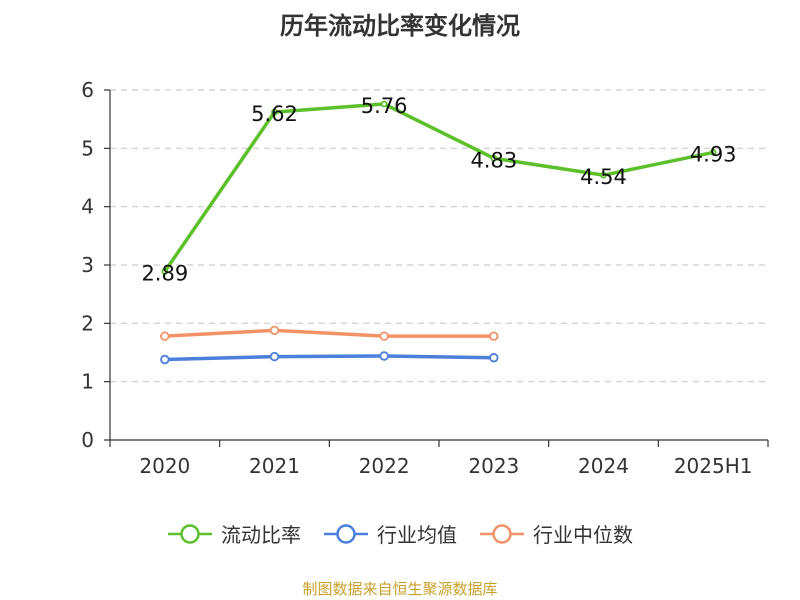 Image resolution: width=800 pixels, height=600 pixels. What do you see at coordinates (713, 466) in the screenshot?
I see `x-tick-label: 2025H1` at bounding box center [713, 466].